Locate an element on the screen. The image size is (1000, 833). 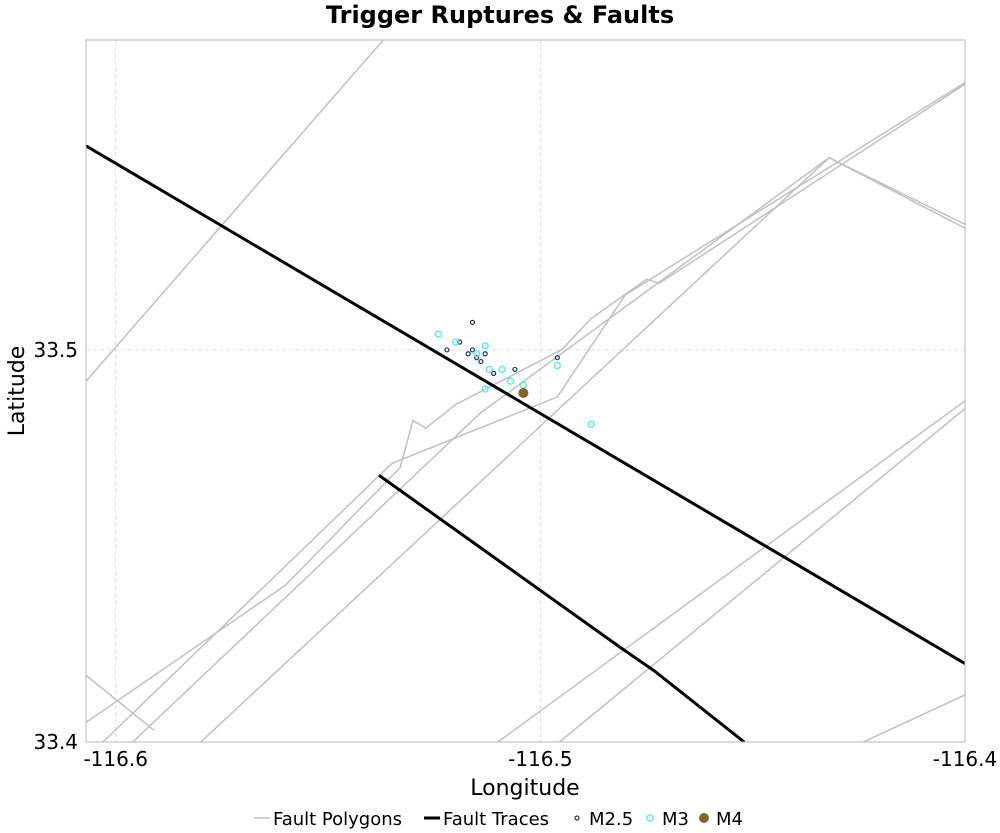
x-axis-label: Longitude is located at coordinates (524, 788).